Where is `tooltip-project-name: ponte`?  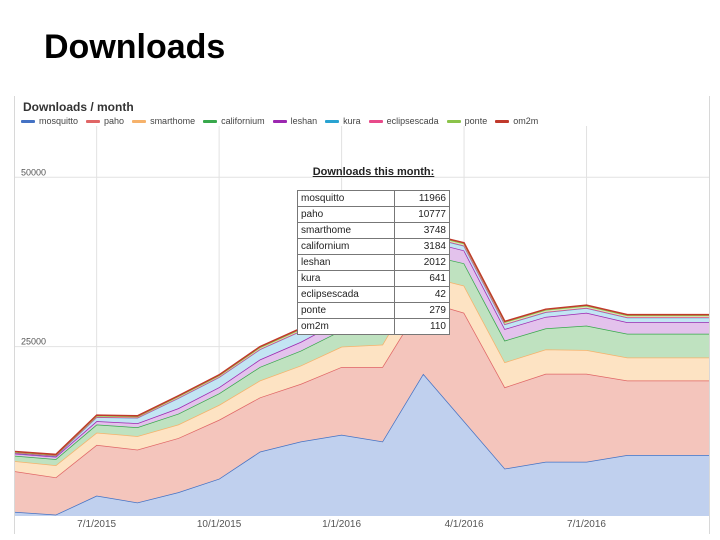
tooltip-project-name: ponte is located at coordinates (346, 310).